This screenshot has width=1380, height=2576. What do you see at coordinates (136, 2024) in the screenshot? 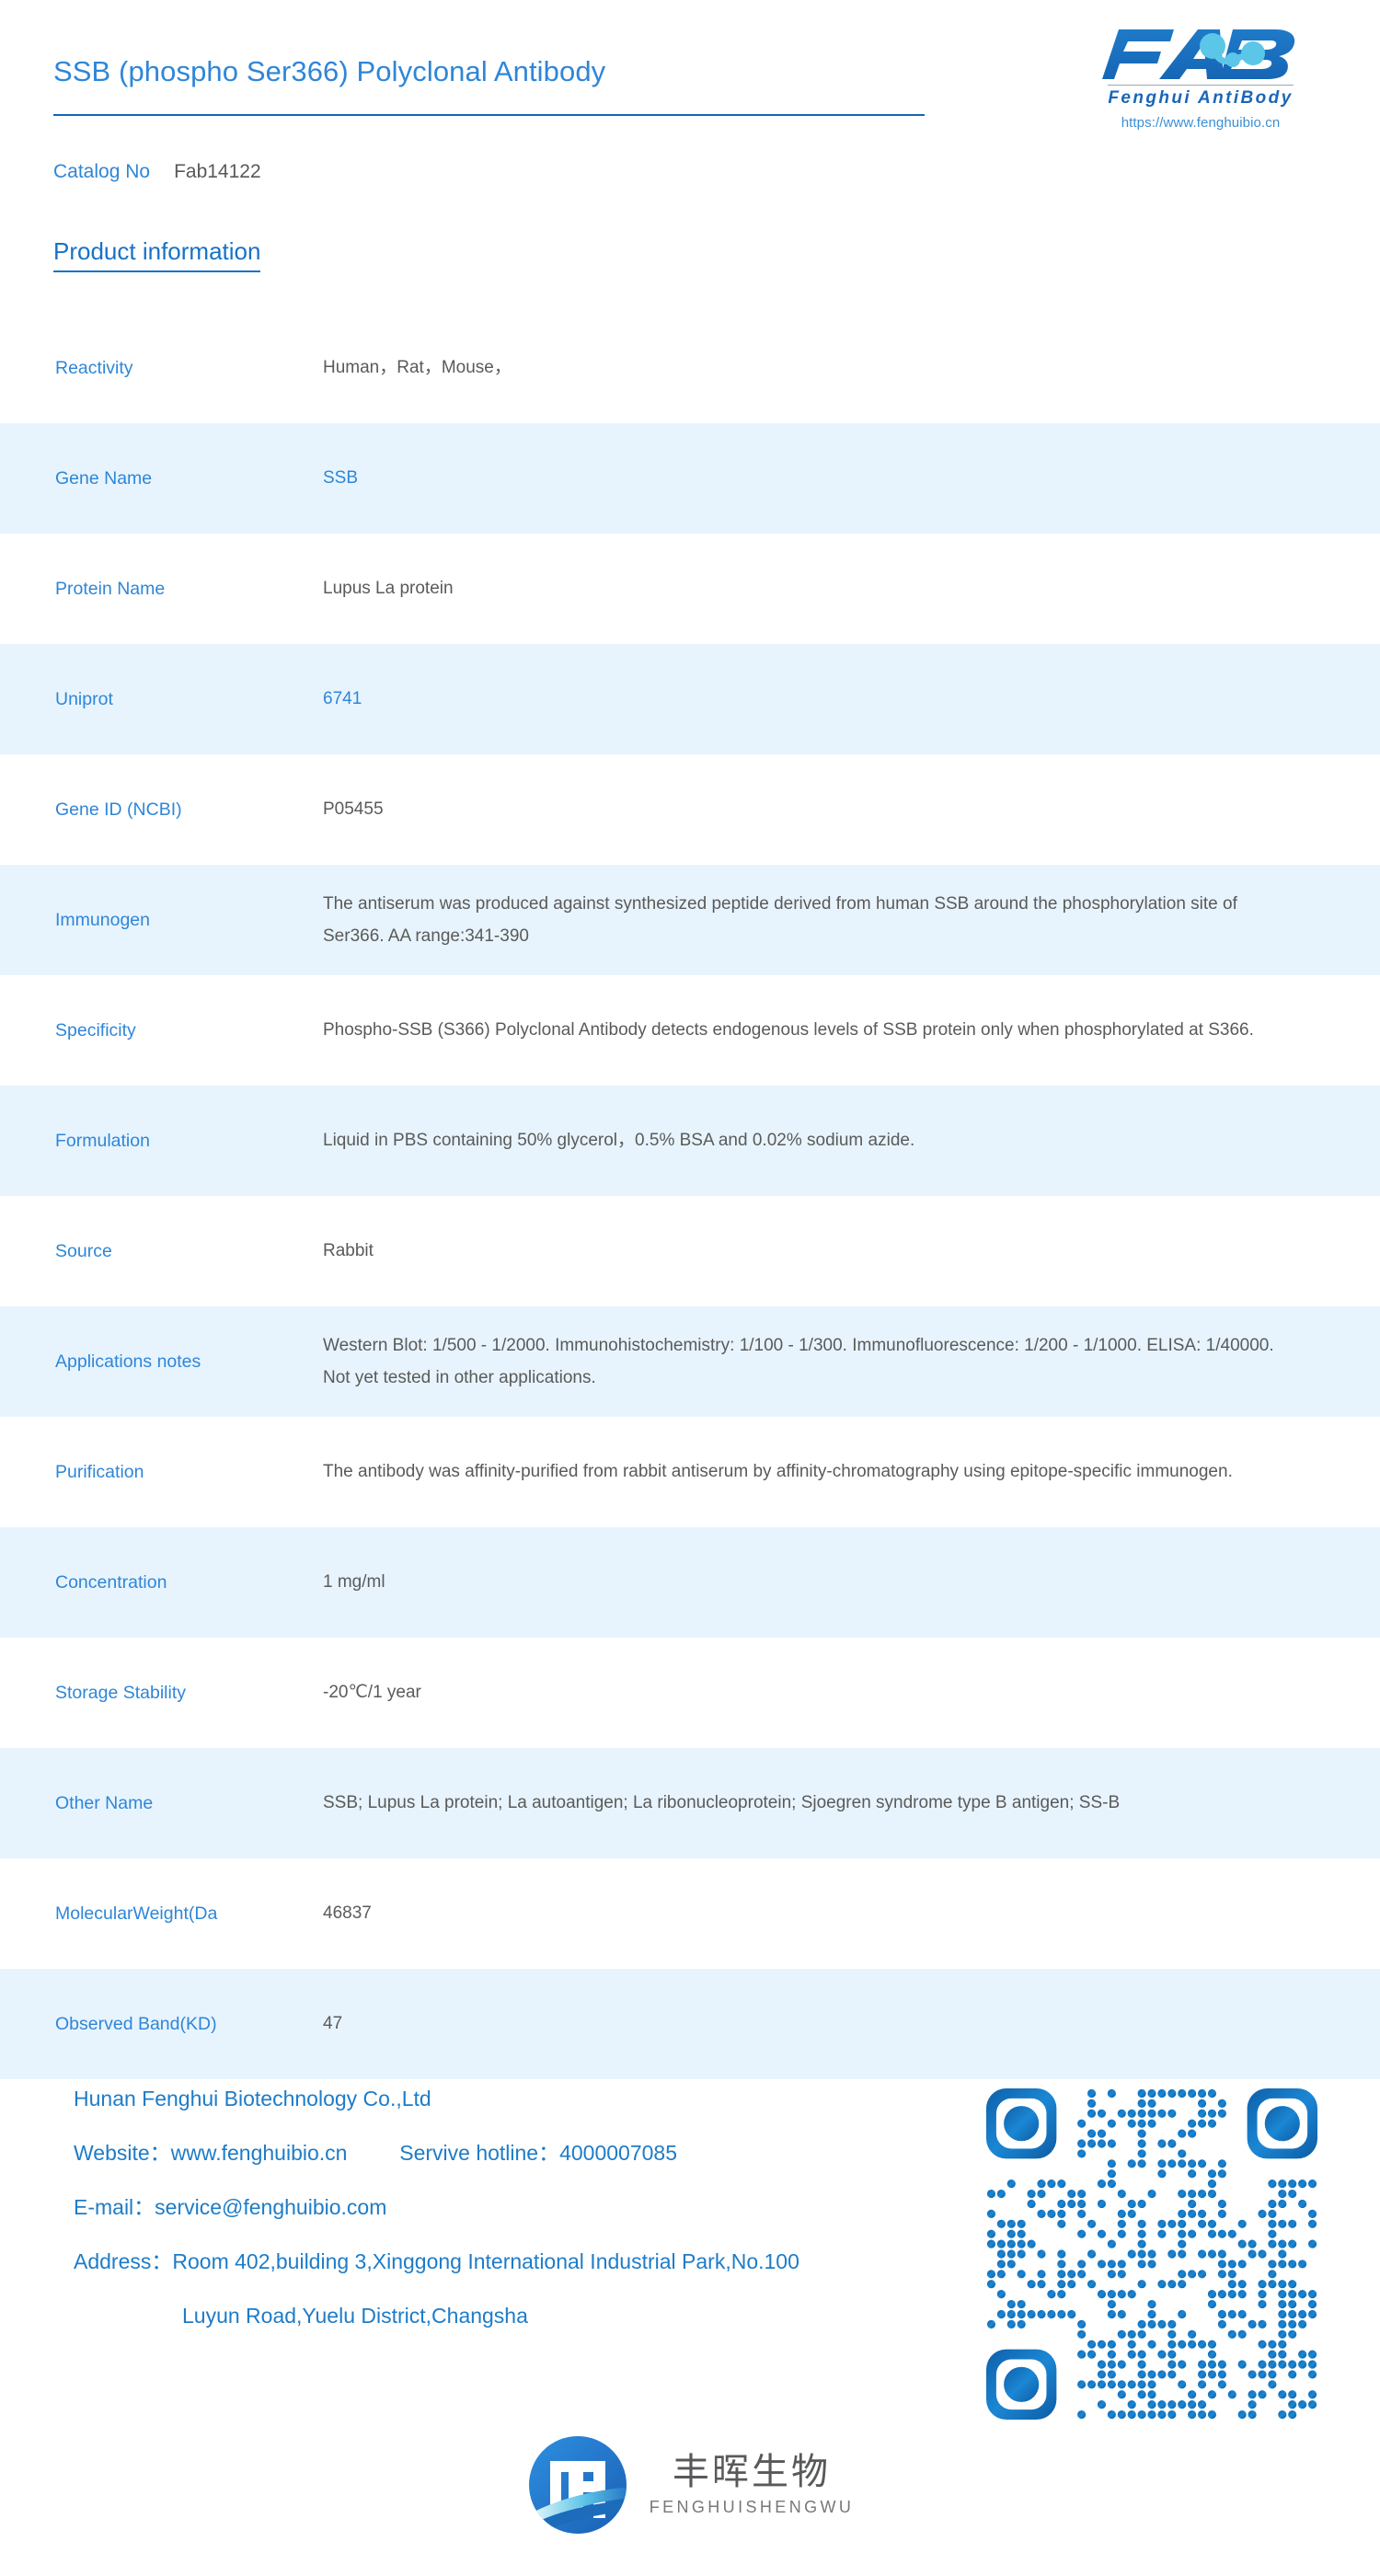
I see `row-label: Observed Band(KD)` at bounding box center [136, 2024].